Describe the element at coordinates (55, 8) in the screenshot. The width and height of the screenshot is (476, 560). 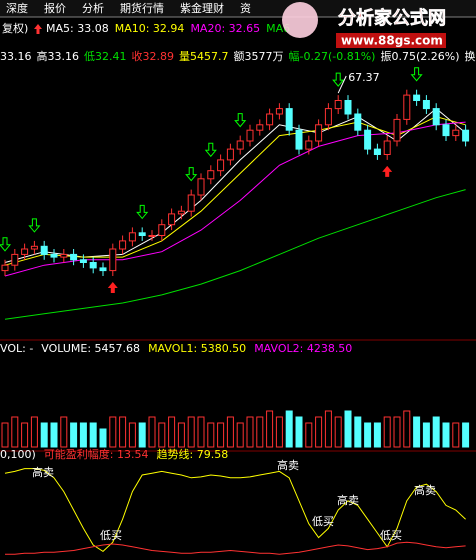
I see `menu-item: 报价` at that location.